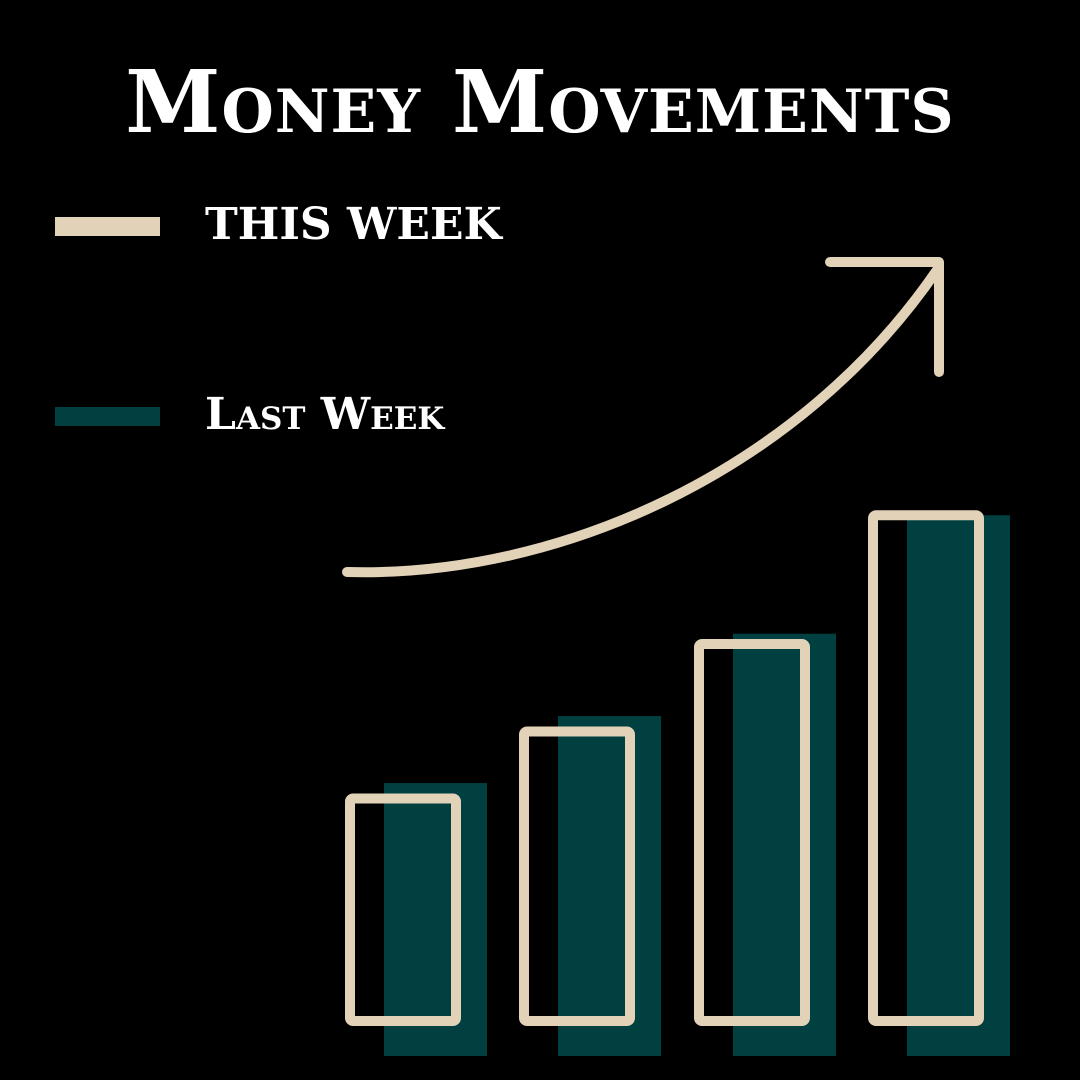  Describe the element at coordinates (540, 102) in the screenshot. I see `chart-title: Money Movements` at that location.